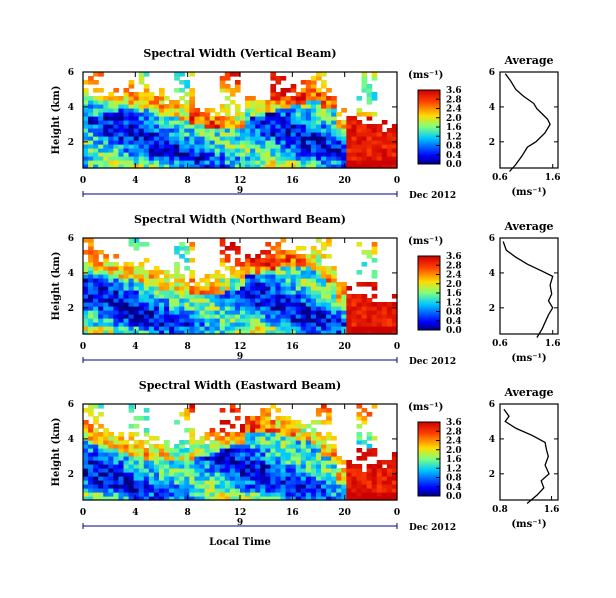 This screenshot has width=616, height=598. I want to click on average-x-tick-label: 0.8, so click(500, 510).